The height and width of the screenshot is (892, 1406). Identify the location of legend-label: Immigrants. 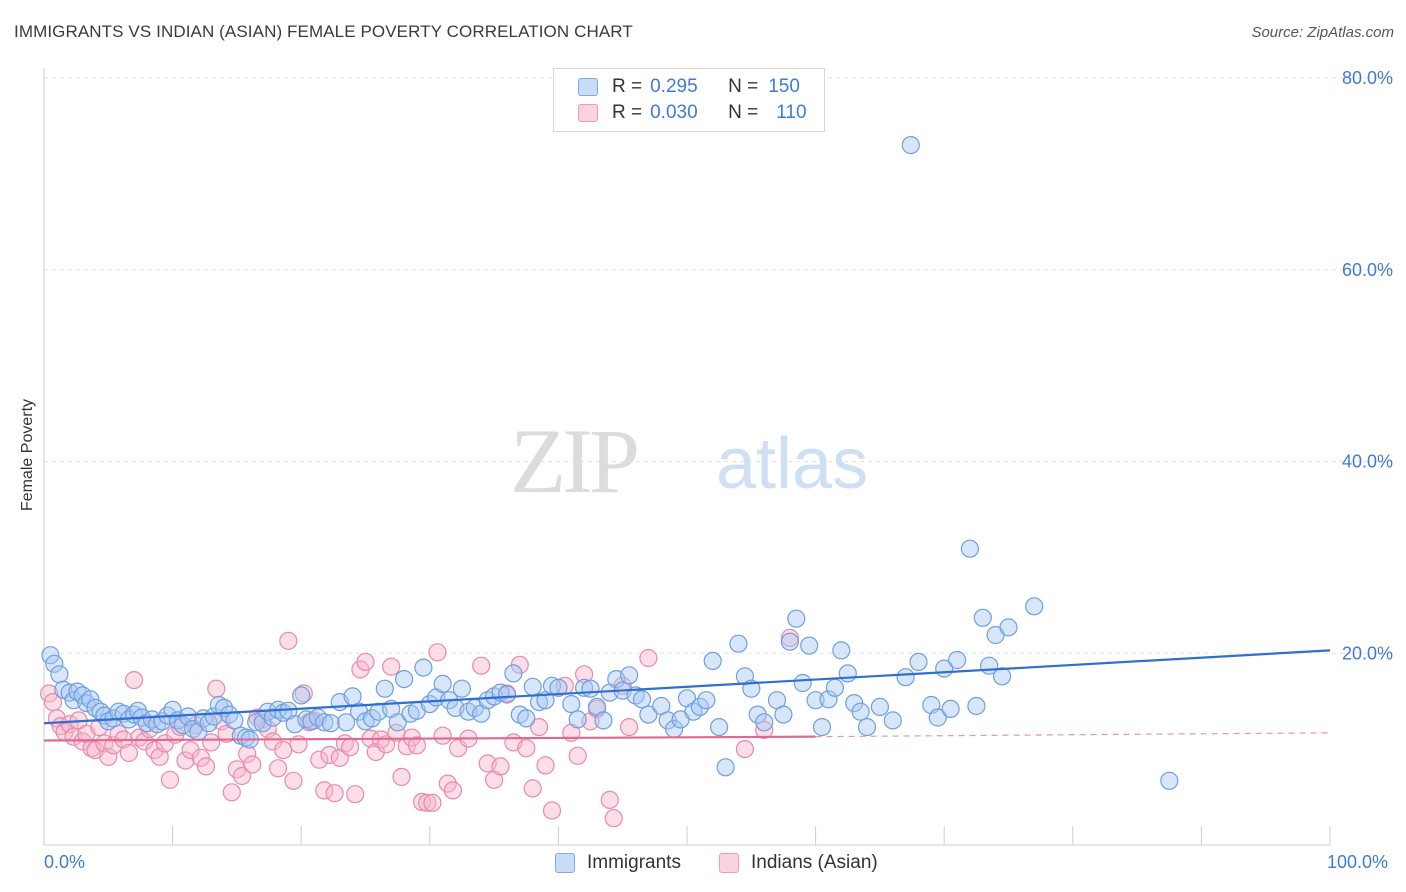
(634, 862).